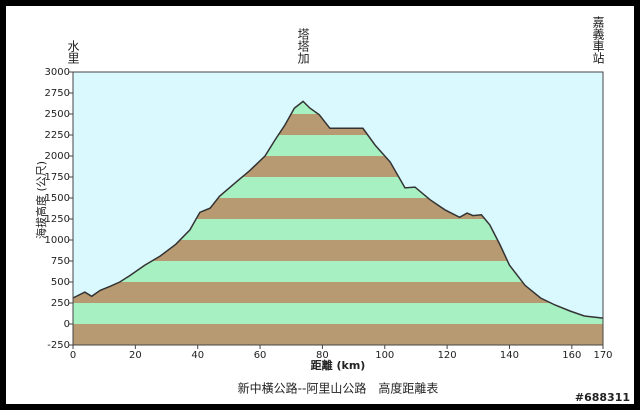  What do you see at coordinates (41, 200) in the screenshot?
I see `y-axis-title: 海拔高度 (公尺)` at bounding box center [41, 200].